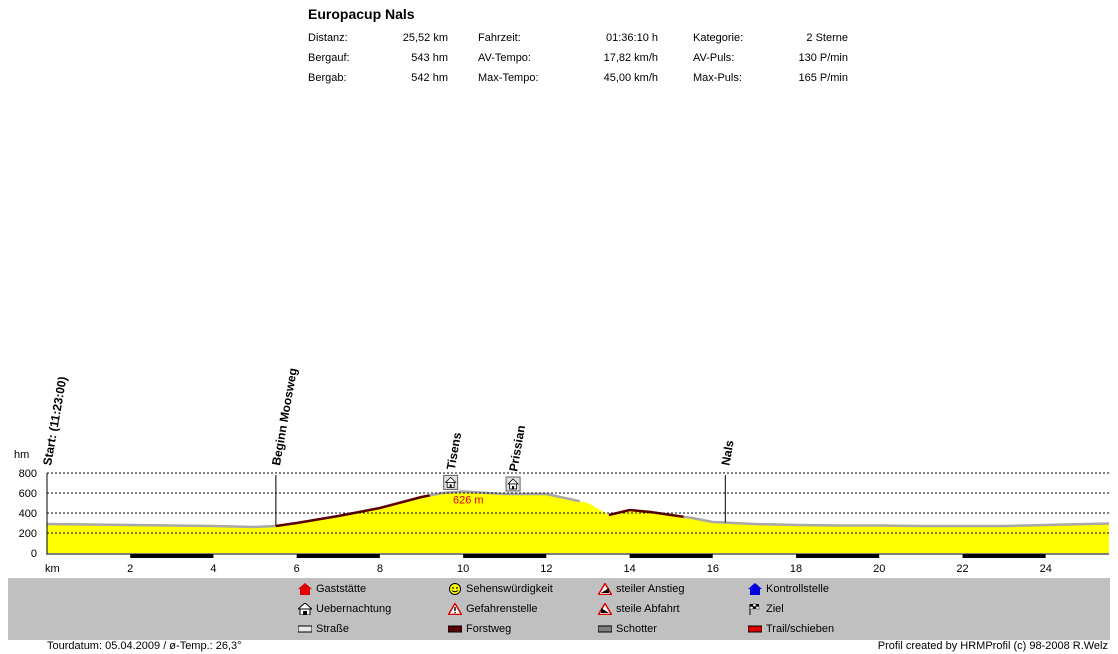 The width and height of the screenshot is (1118, 654). Describe the element at coordinates (34, 554) in the screenshot. I see `y-tick-label: 0` at that location.